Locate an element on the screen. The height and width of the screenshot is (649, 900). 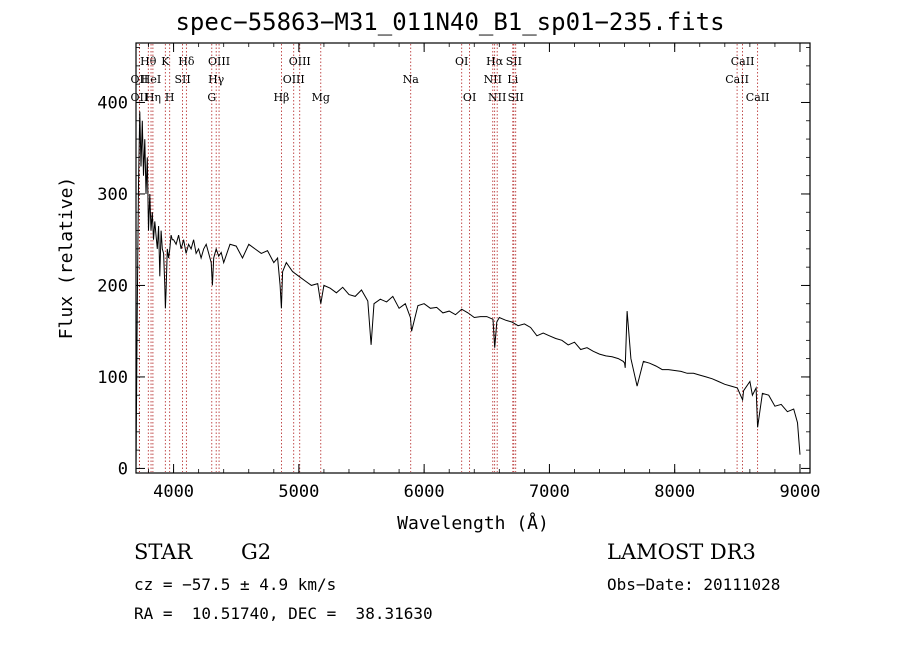
line-label: Hα is located at coordinates (495, 61).